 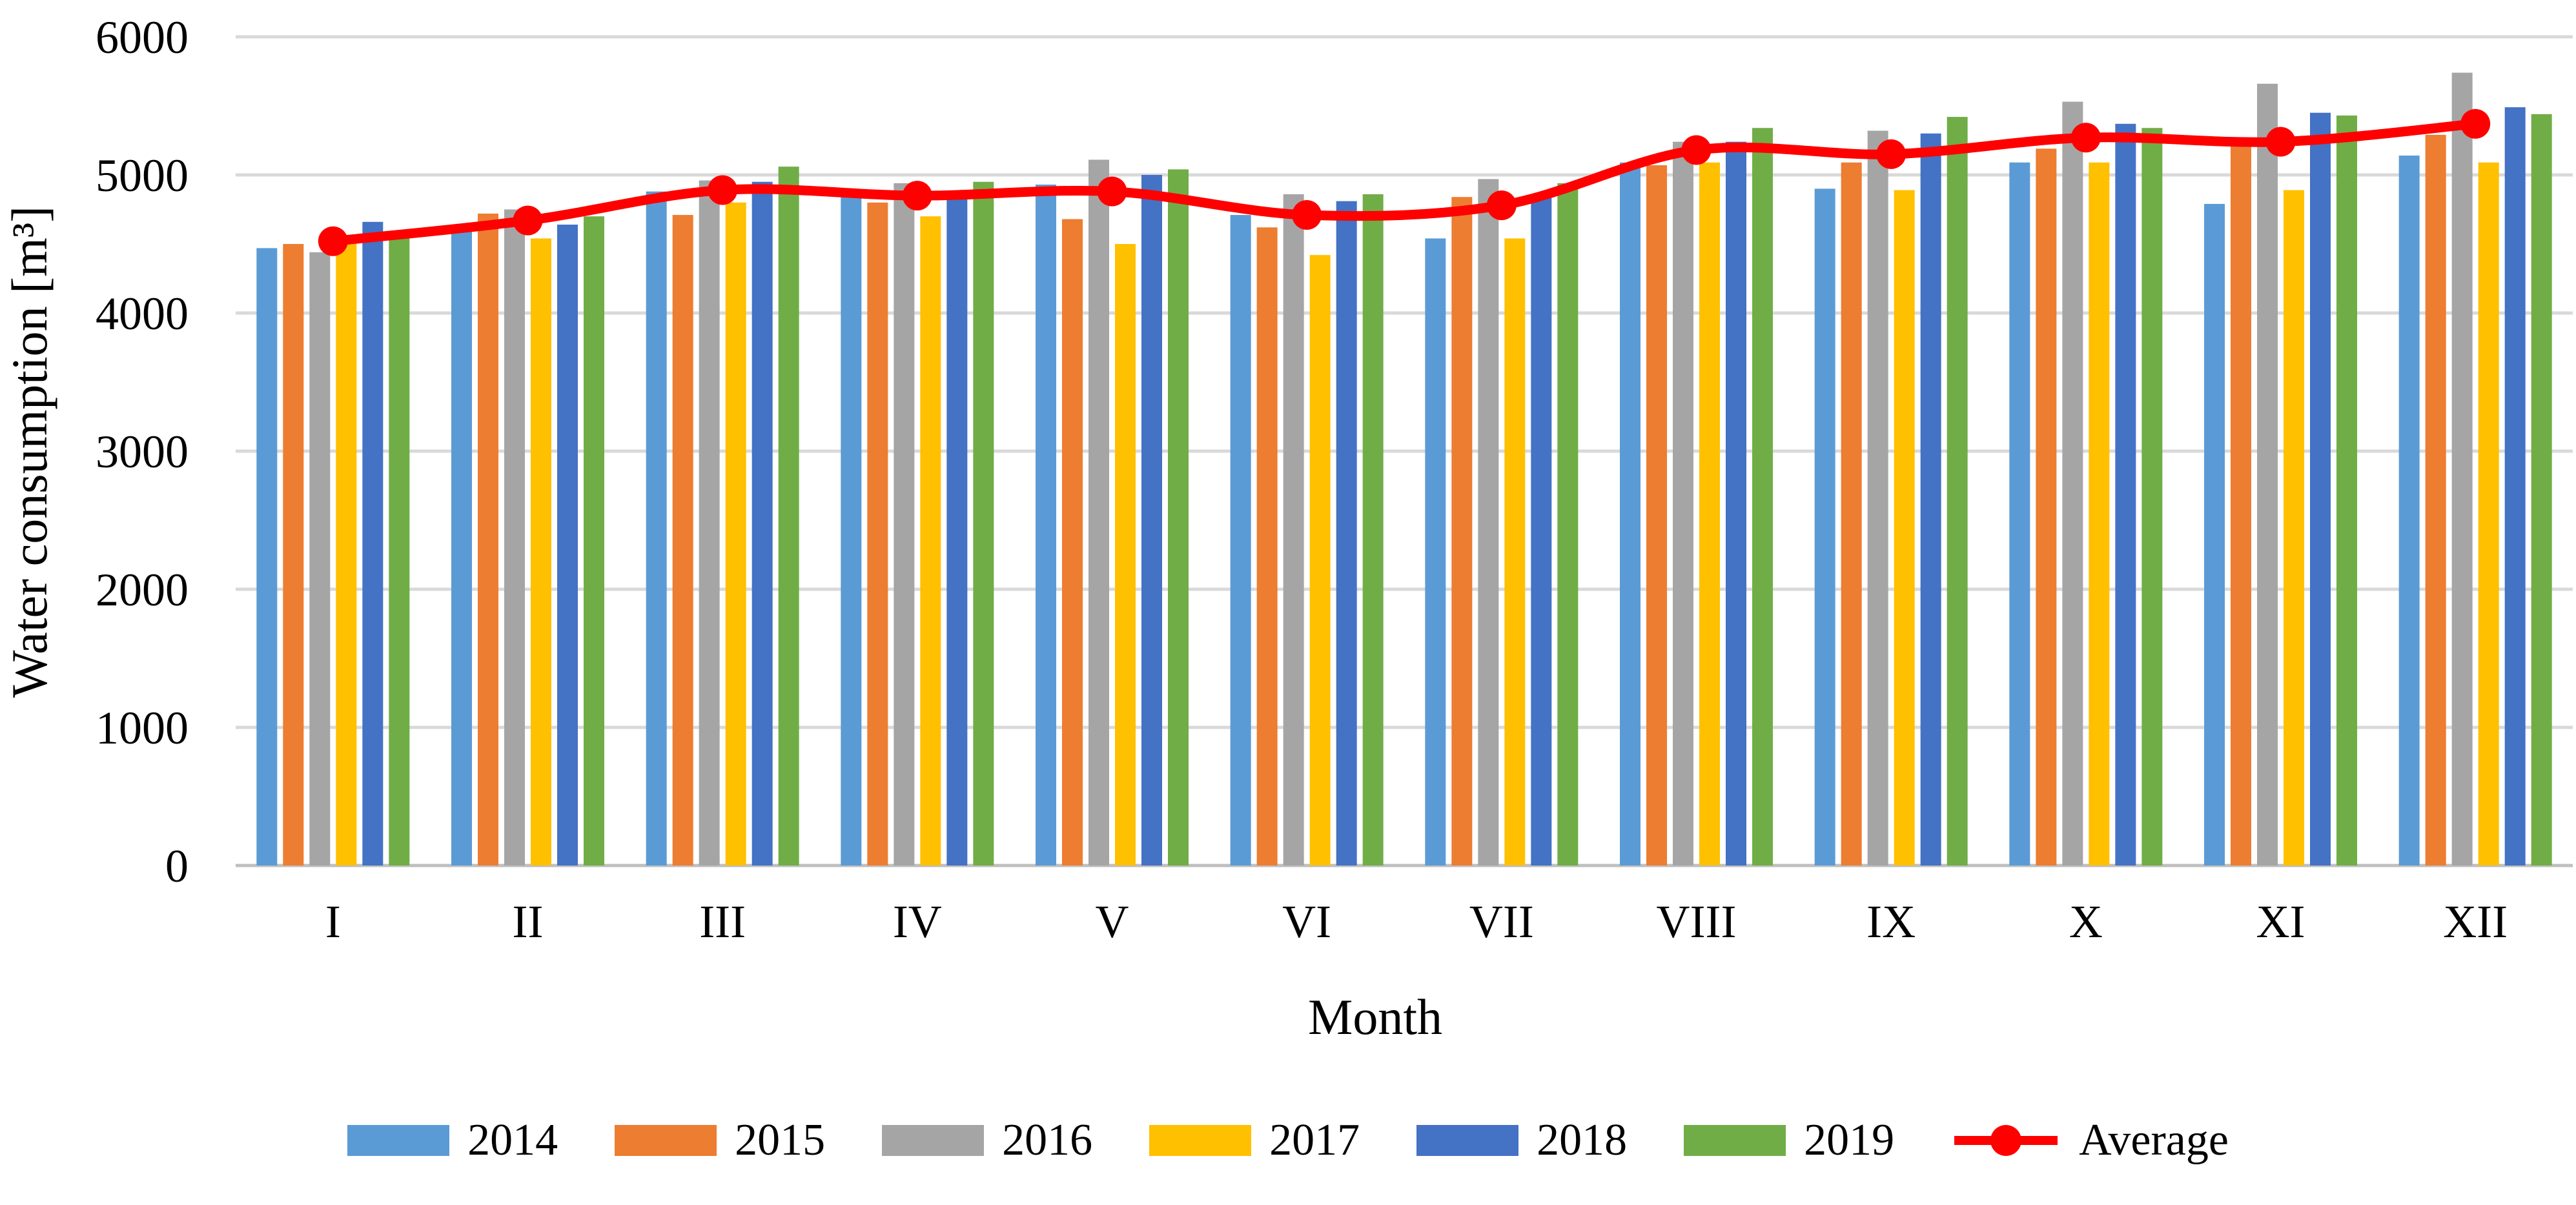 What do you see at coordinates (987, 1140) in the screenshot?
I see `legend-item-2016: 2016` at bounding box center [987, 1140].